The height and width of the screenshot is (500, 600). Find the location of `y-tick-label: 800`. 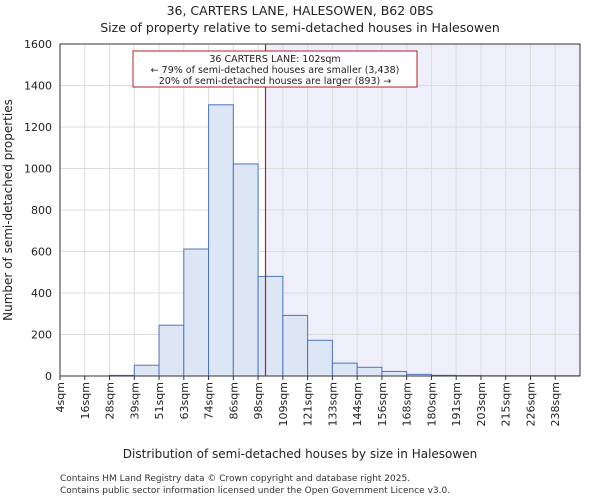

y-tick-label: 800 is located at coordinates (41, 210).